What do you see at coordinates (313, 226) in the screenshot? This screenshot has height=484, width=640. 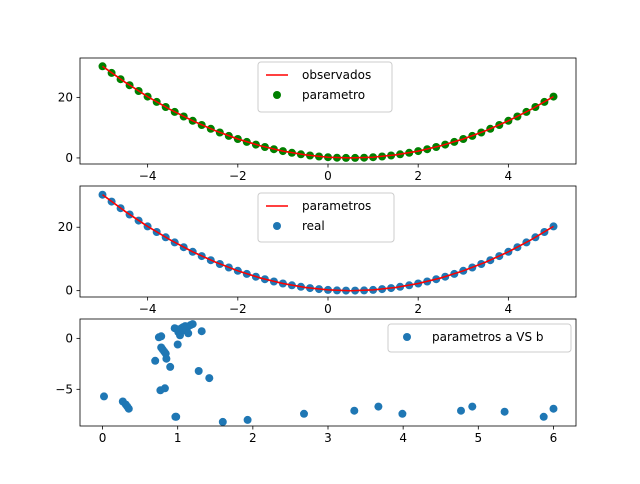 I see `legend-label: real` at bounding box center [313, 226].